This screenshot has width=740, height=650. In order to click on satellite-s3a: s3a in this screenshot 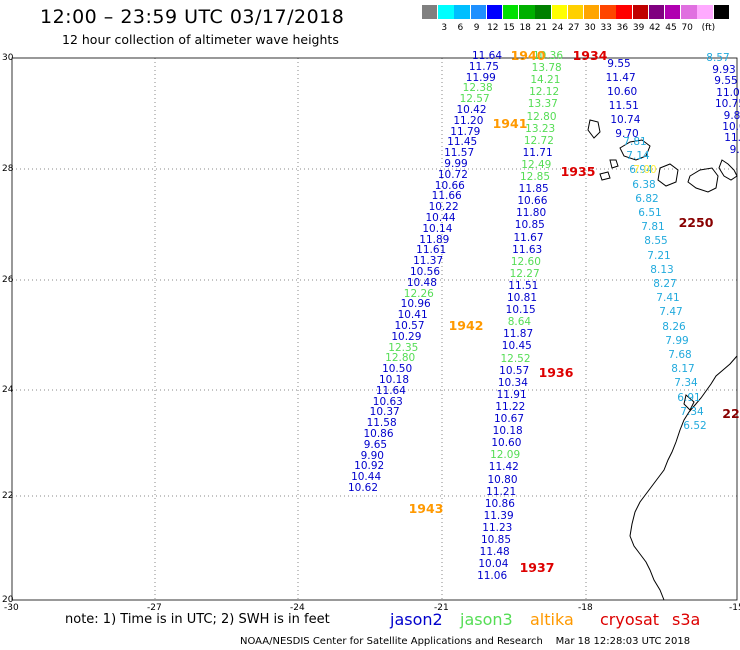, I will do `click(686, 619)`.